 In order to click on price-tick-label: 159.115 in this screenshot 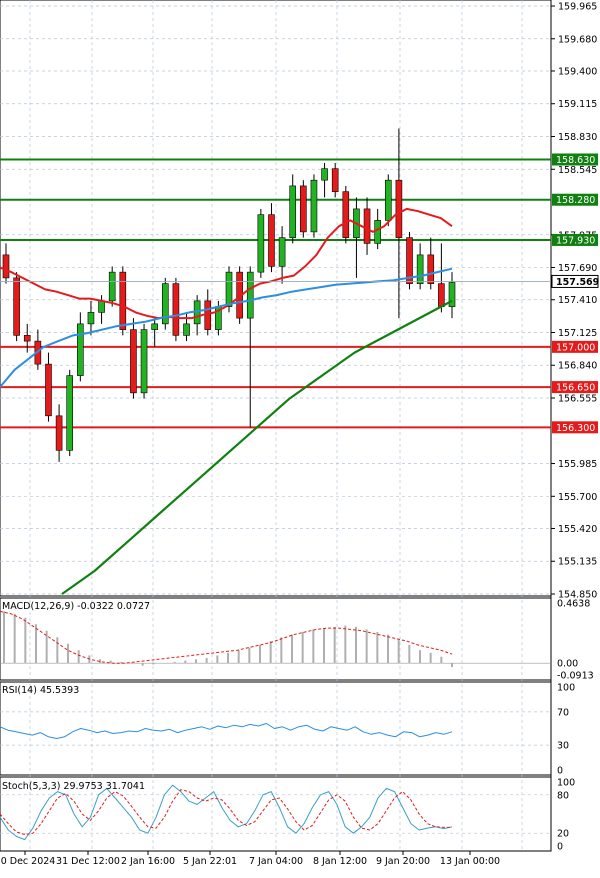, I will do `click(577, 104)`.